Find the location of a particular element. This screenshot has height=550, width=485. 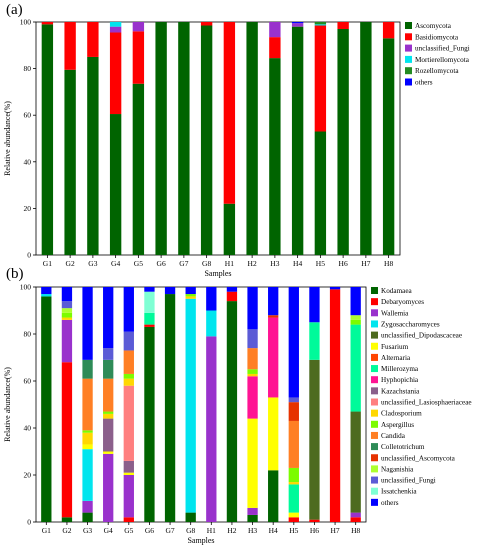

y-tick-label: 60 is located at coordinates (28, 115).